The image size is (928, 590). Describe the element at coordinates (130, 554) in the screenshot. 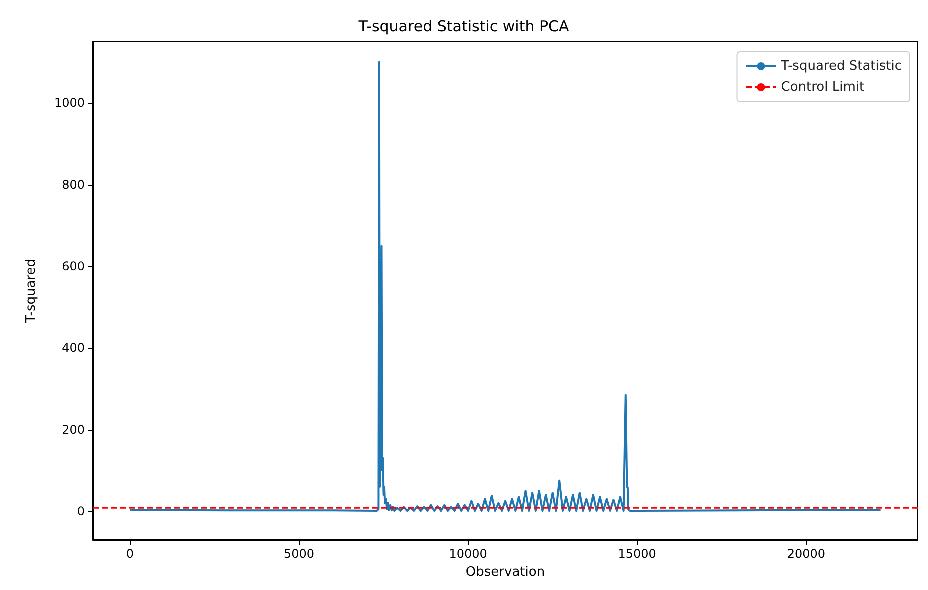

I see `x-tick-label: 0` at that location.